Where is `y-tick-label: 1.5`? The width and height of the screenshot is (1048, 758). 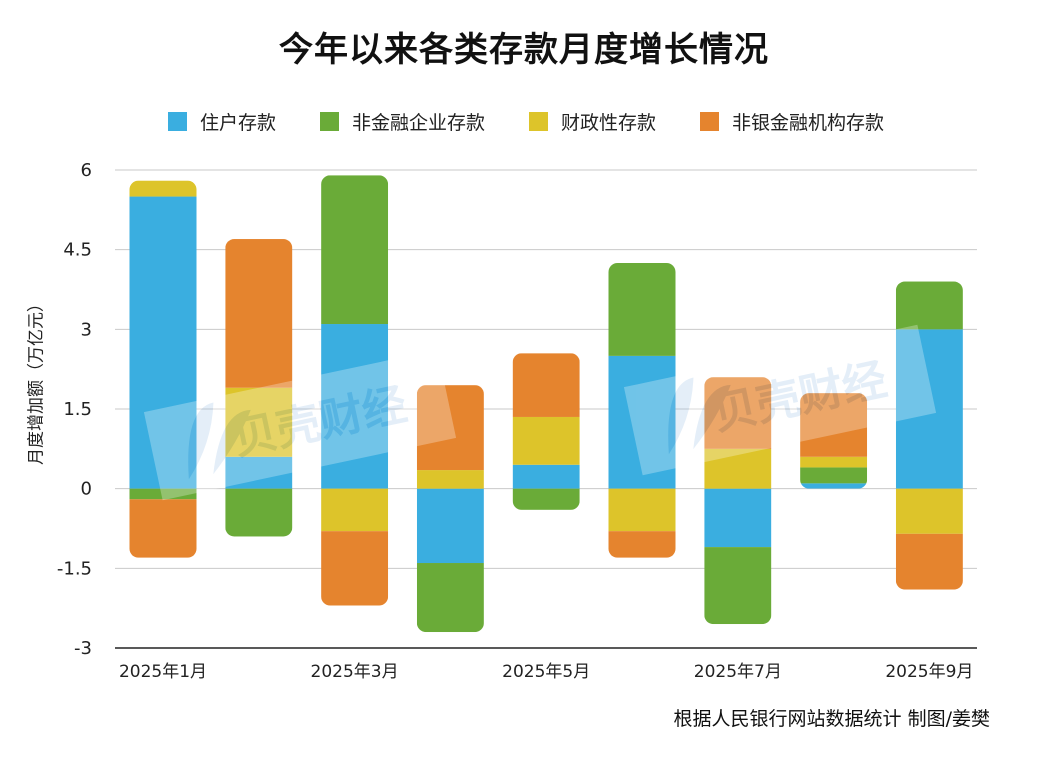 y-tick-label: 1.5 is located at coordinates (77, 409).